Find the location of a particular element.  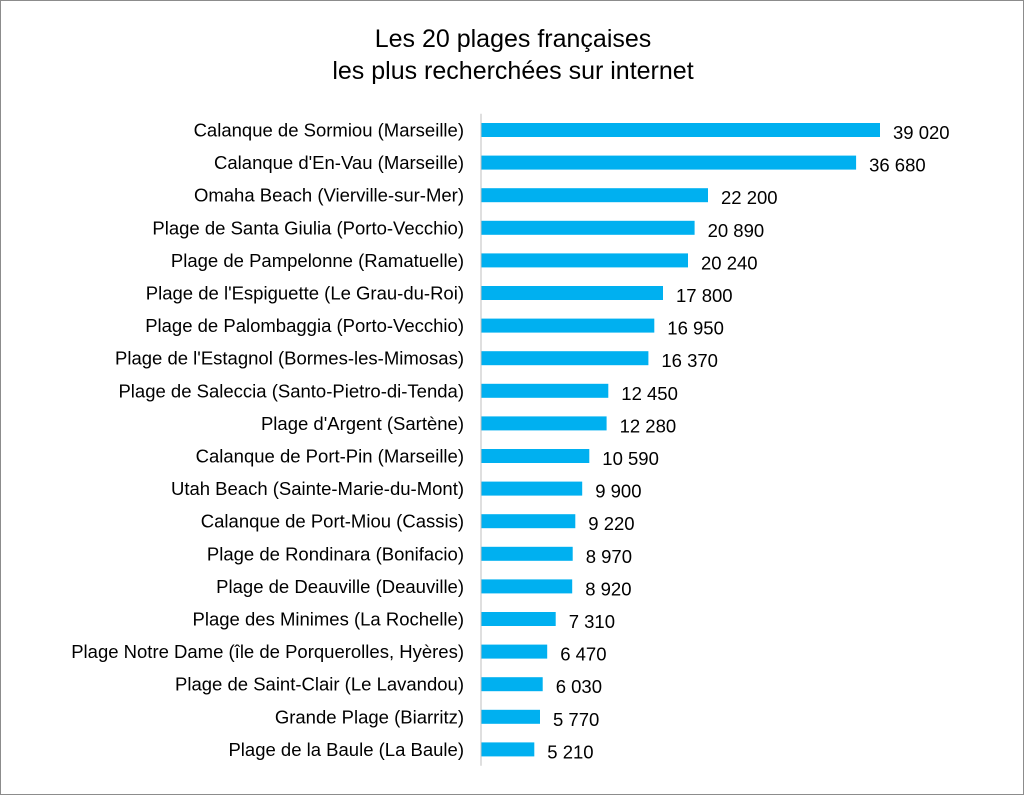

category-label-18: Plage de Saint-Clair (Le Lavandou) is located at coordinates (319, 684).